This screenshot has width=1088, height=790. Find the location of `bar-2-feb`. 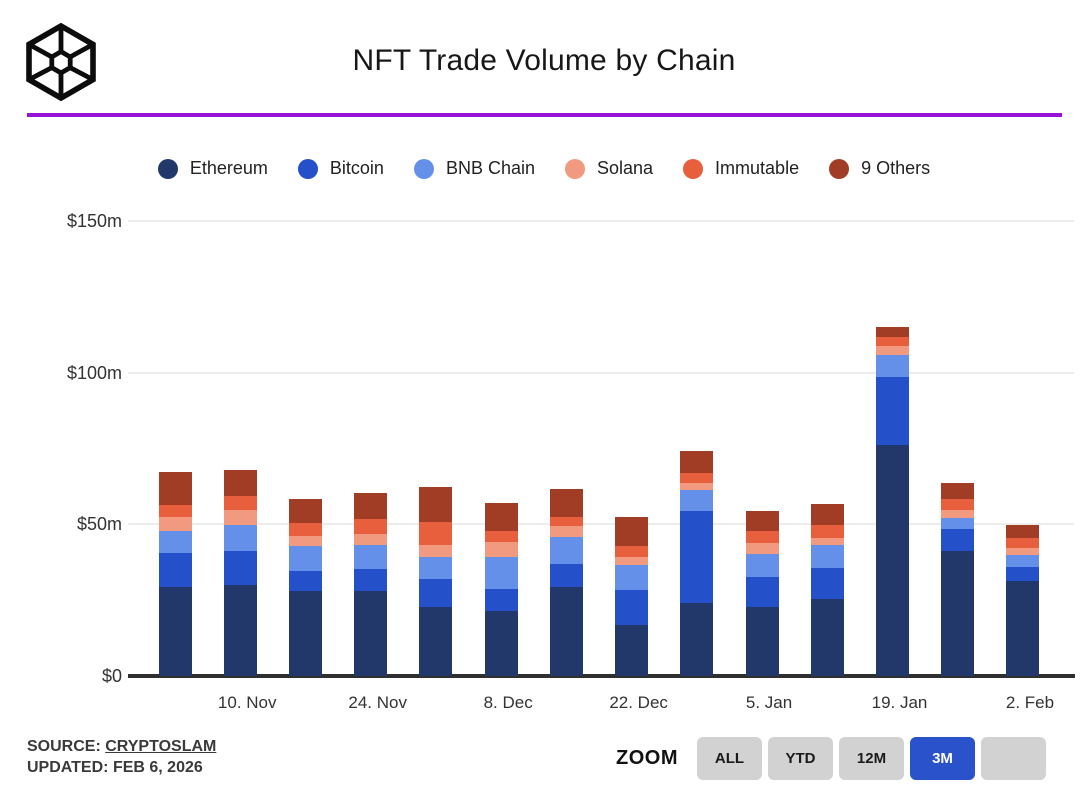

bar-2-feb is located at coordinates (1023, 600).